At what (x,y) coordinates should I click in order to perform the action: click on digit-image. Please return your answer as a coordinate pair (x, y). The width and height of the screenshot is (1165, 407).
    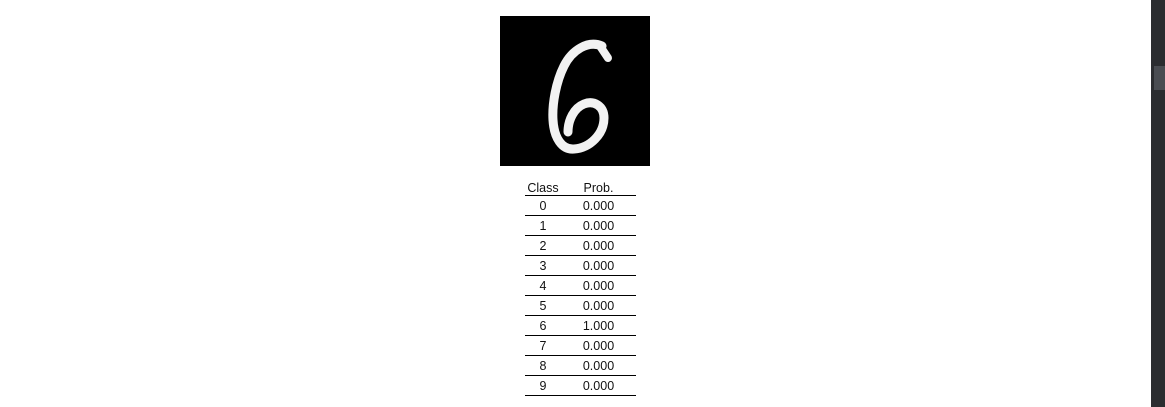
    Looking at the image, I should click on (575, 91).